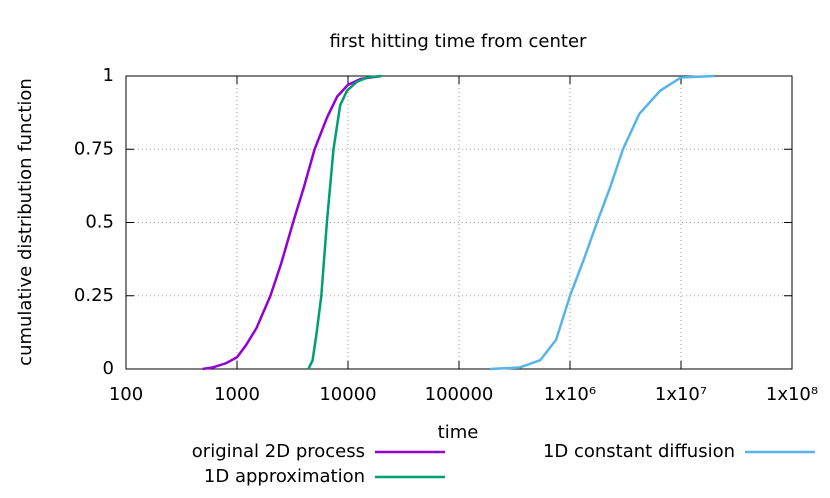 The width and height of the screenshot is (830, 498). I want to click on y-tick-label: 1, so click(108, 75).